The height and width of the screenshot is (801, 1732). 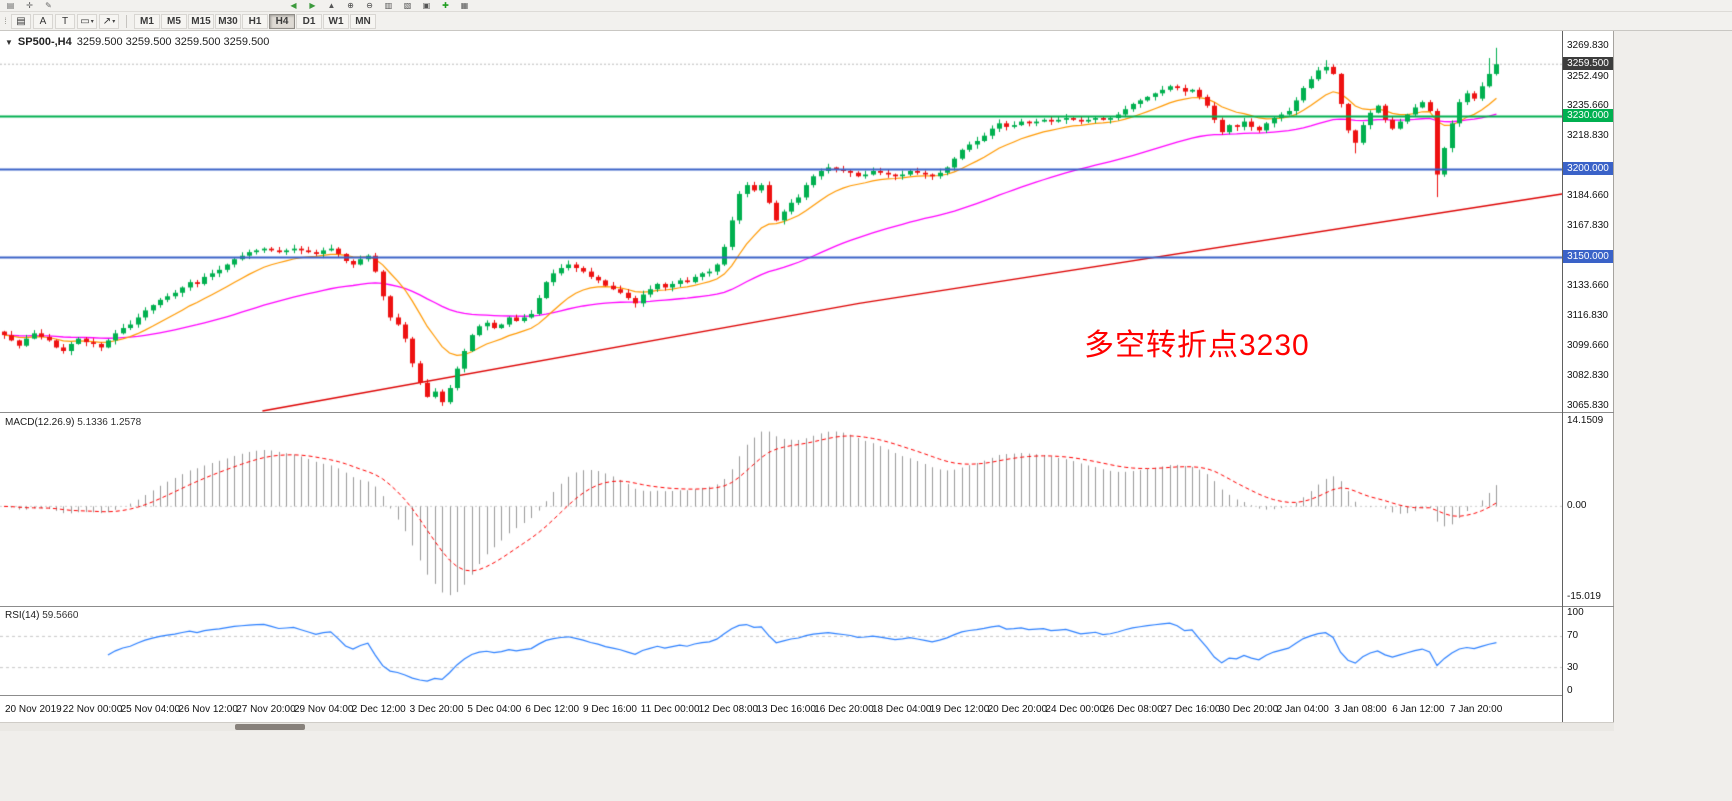 I want to click on price-axis-label: 3167.830, so click(x=1588, y=225).